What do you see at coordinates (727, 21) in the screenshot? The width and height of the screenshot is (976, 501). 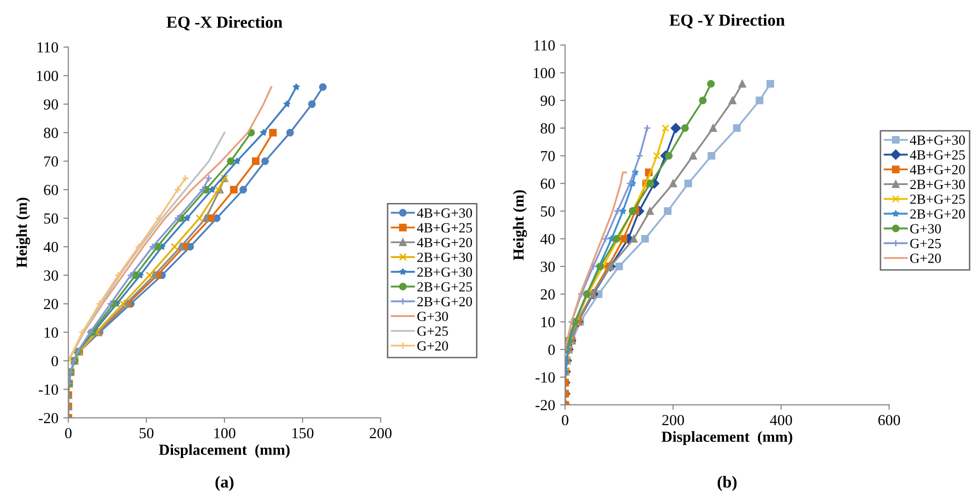 I see `chart-title: EQ -Y Direction` at bounding box center [727, 21].